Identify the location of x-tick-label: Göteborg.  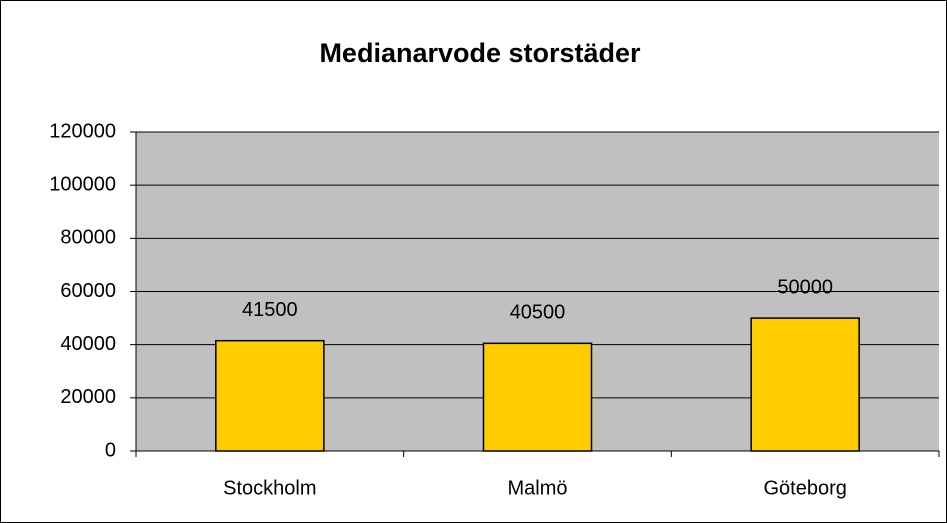
(804, 488).